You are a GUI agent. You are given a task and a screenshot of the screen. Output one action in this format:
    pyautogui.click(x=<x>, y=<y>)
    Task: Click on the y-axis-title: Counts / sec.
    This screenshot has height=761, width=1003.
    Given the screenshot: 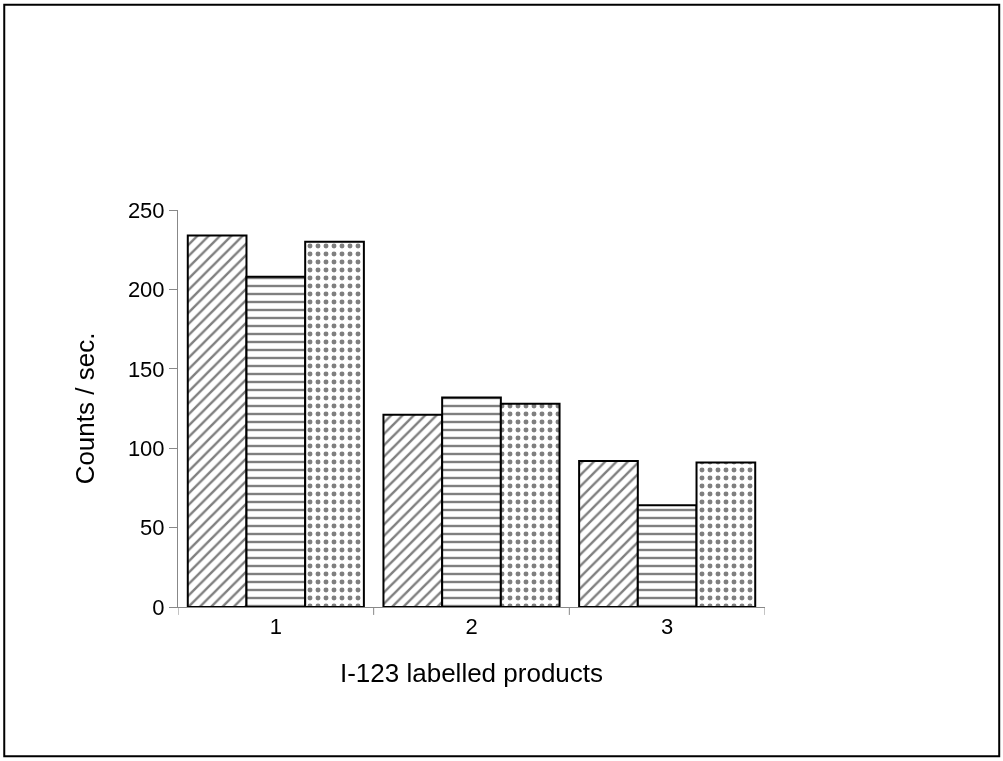 What is the action you would take?
    pyautogui.click(x=85, y=408)
    